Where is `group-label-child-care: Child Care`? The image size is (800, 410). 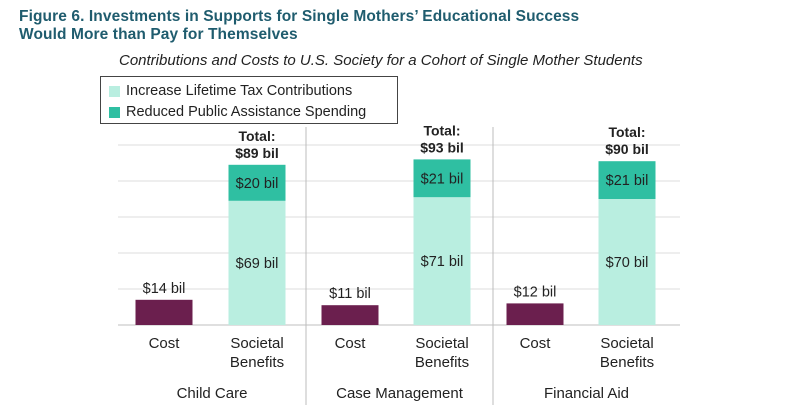
group-label-child-care: Child Care is located at coordinates (212, 393).